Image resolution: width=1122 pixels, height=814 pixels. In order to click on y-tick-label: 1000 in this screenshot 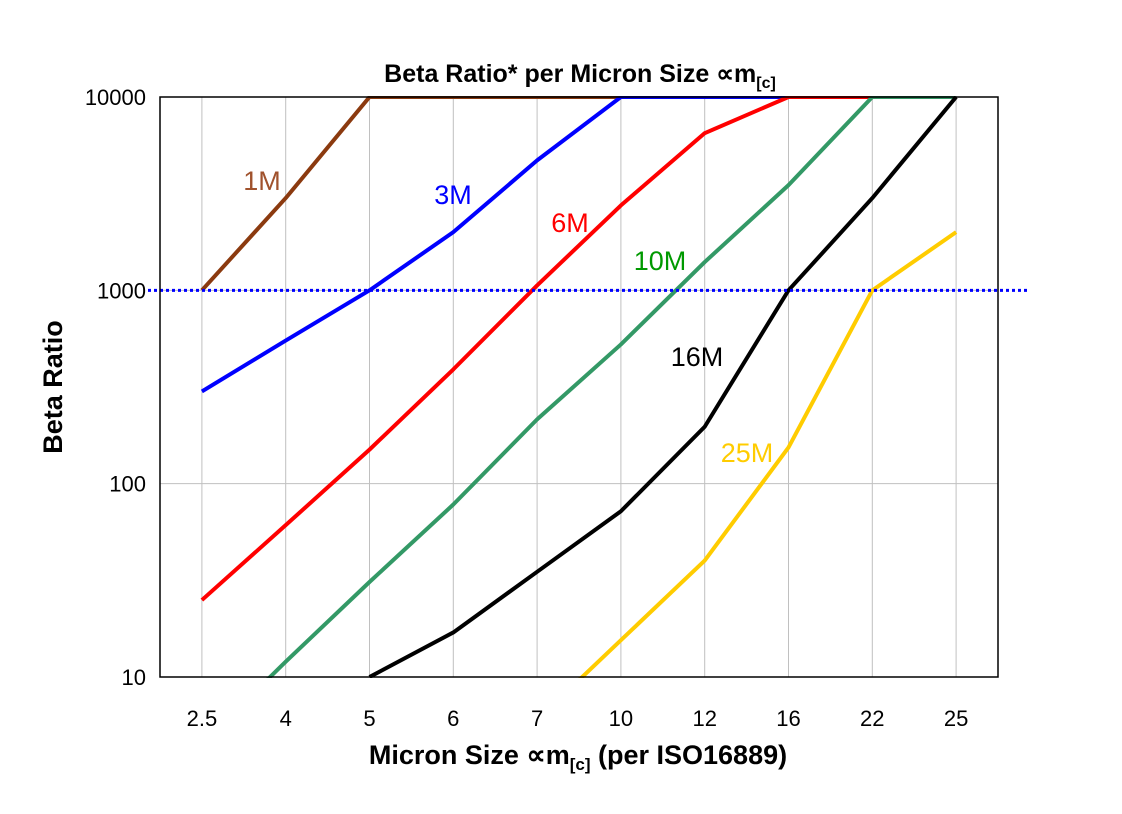, I will do `click(121, 290)`.